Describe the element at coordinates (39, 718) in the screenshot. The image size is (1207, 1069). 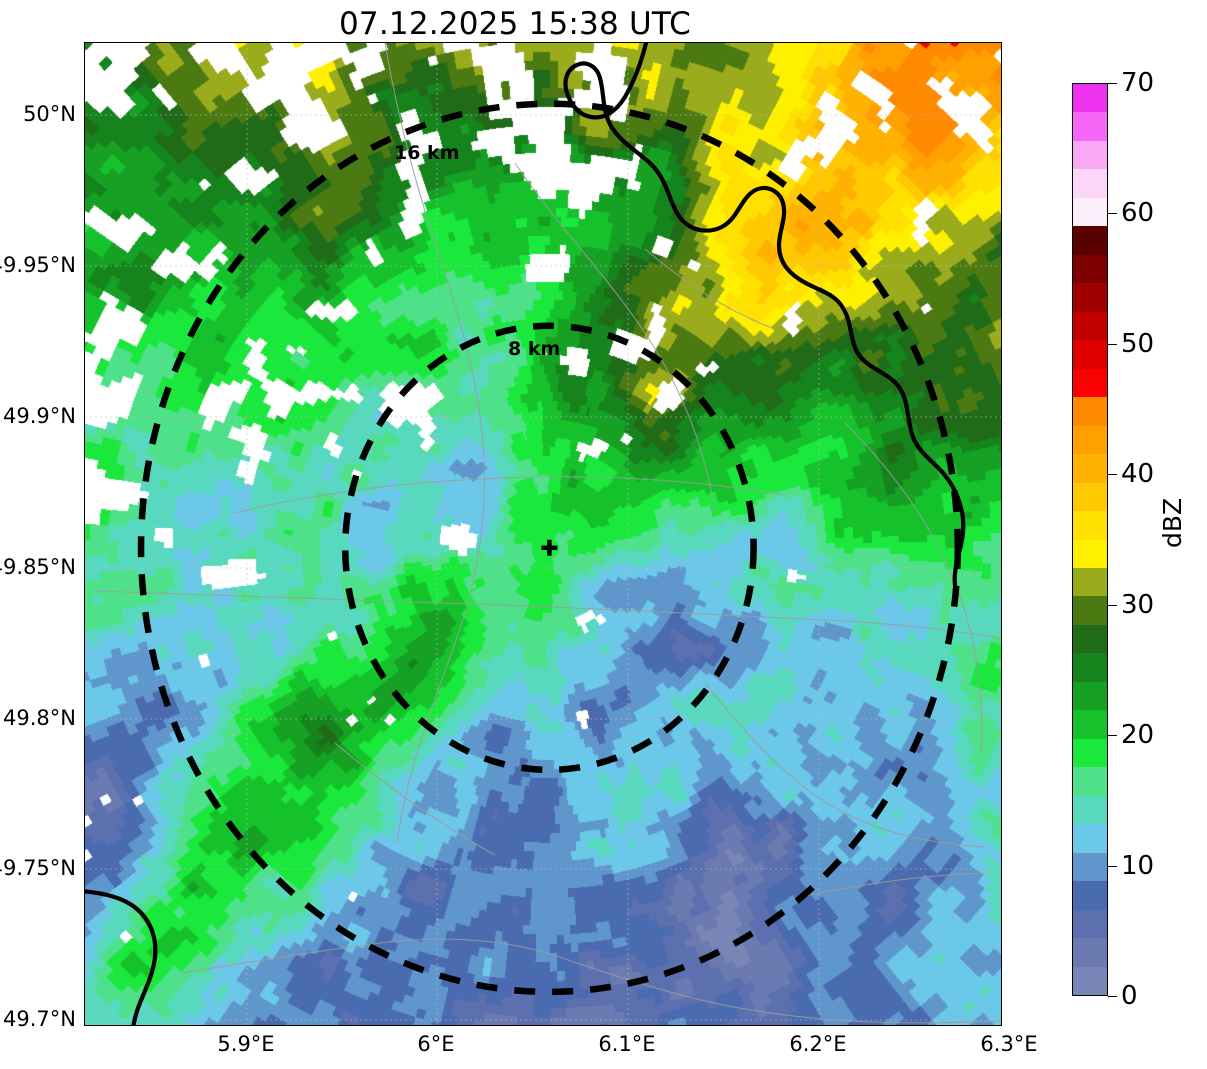
I see `y-axis-tick-4: 49.8°N` at that location.